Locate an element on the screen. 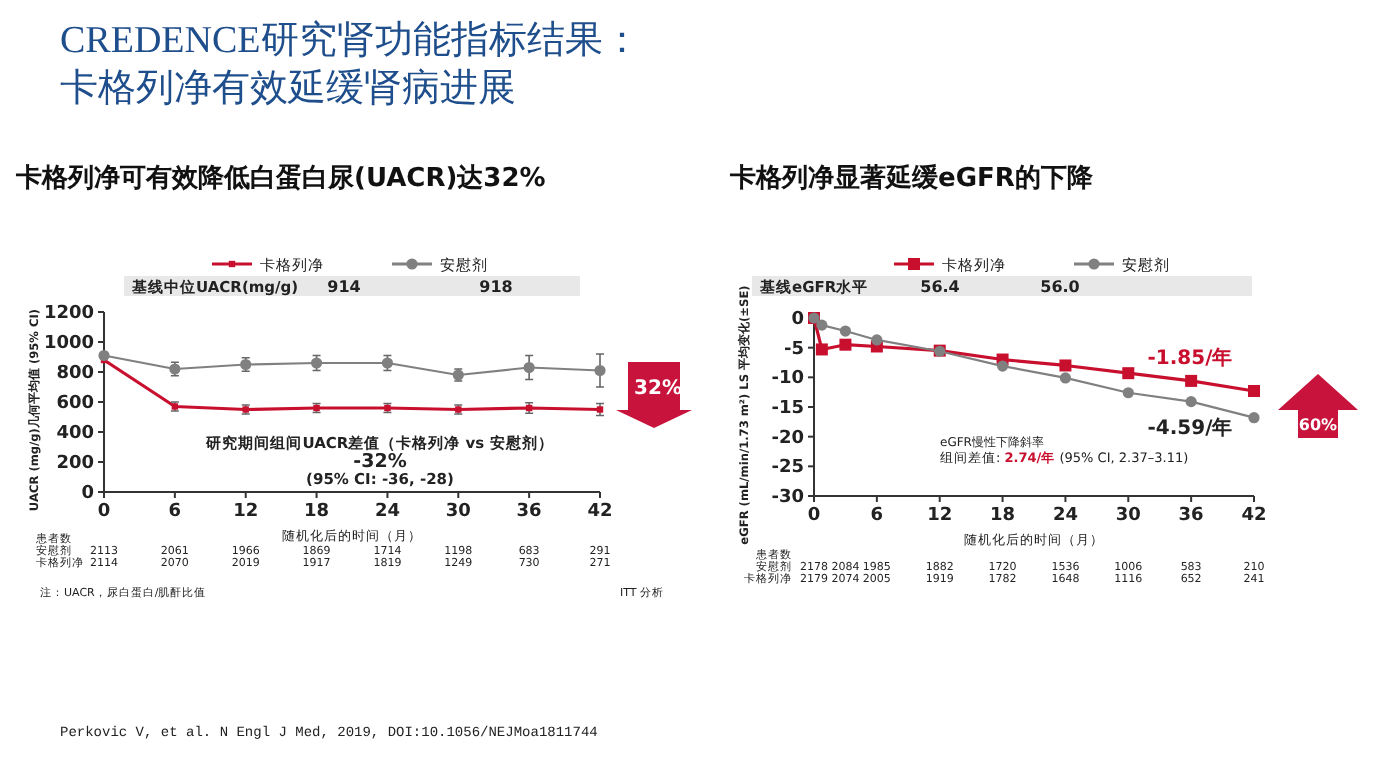  y-tick-label: -15 is located at coordinates (787, 409).